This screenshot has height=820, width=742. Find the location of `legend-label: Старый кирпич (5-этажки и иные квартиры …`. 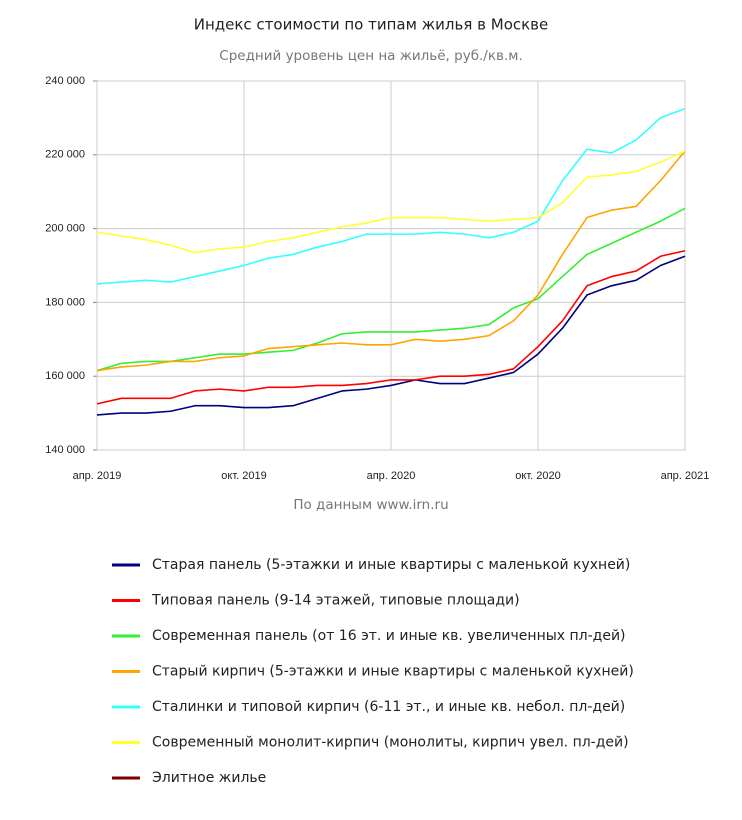

legend-label: Старый кирпич (5-этажки и иные квартиры … is located at coordinates (393, 672).